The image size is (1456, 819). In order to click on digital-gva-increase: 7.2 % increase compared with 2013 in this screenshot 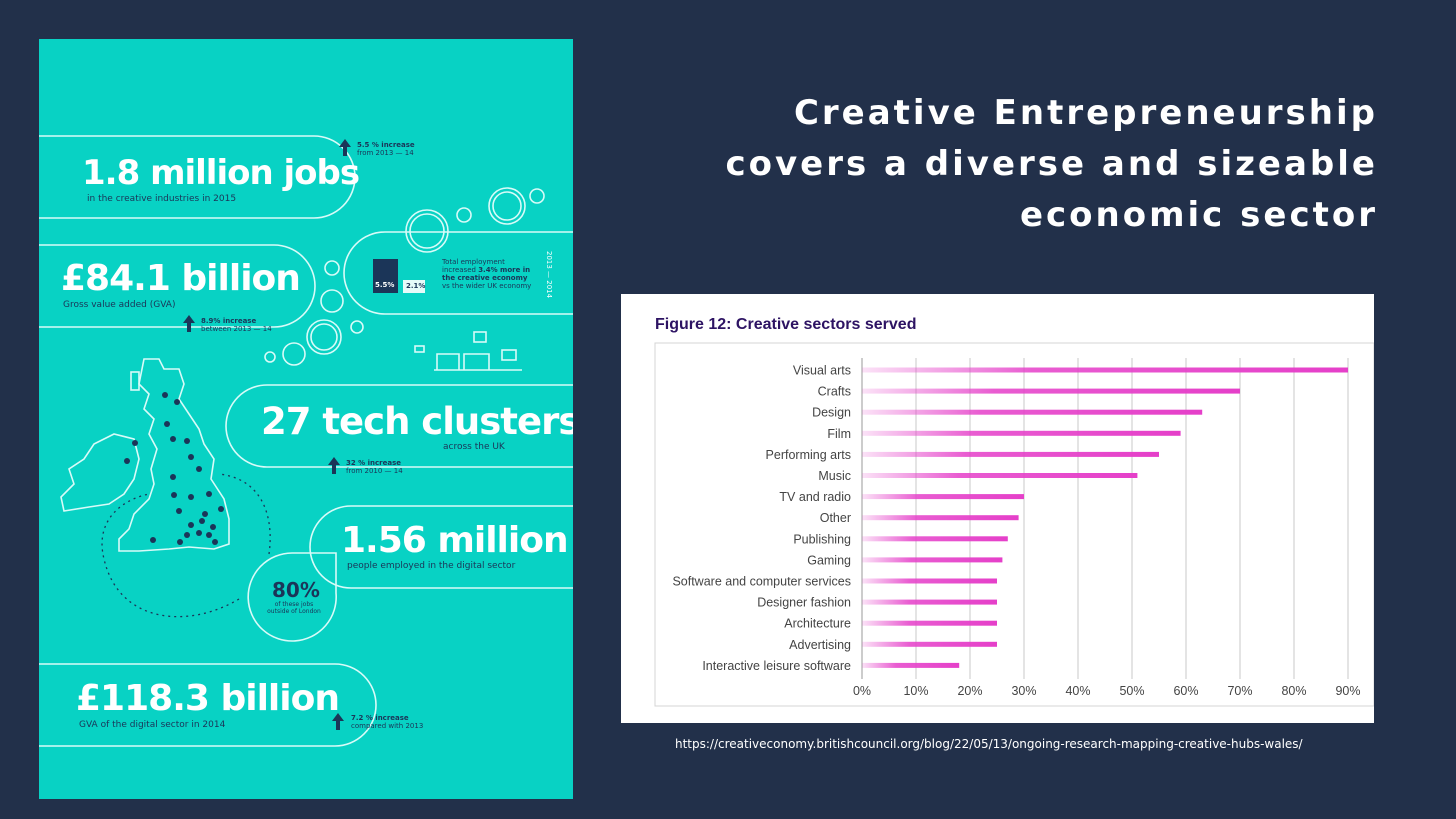, I will do `click(387, 722)`.